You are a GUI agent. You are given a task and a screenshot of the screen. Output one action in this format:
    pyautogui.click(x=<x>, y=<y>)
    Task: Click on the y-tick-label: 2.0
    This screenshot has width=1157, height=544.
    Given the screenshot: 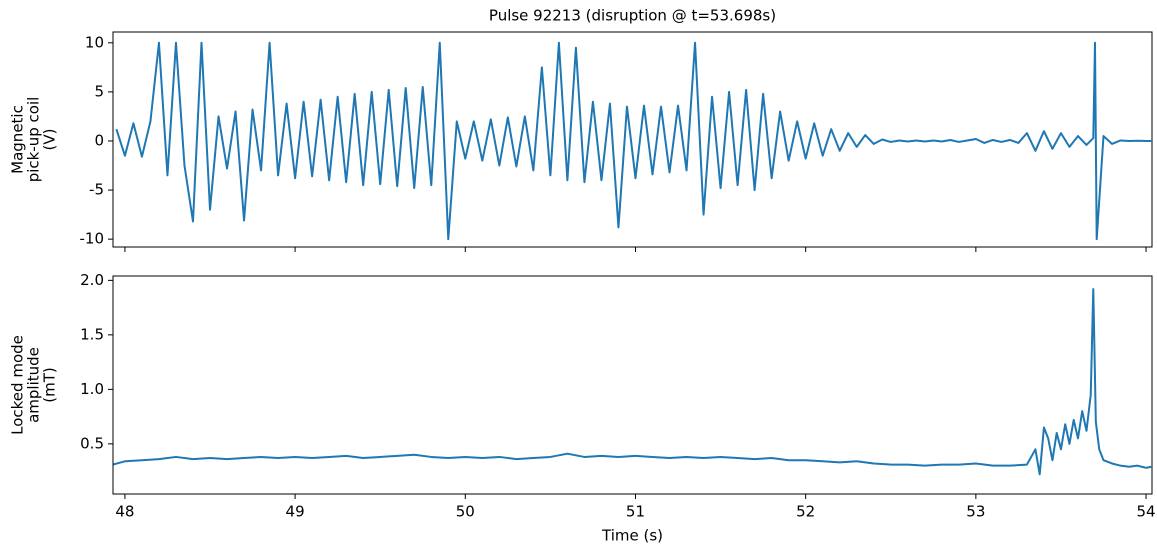 What is the action you would take?
    pyautogui.click(x=92, y=280)
    